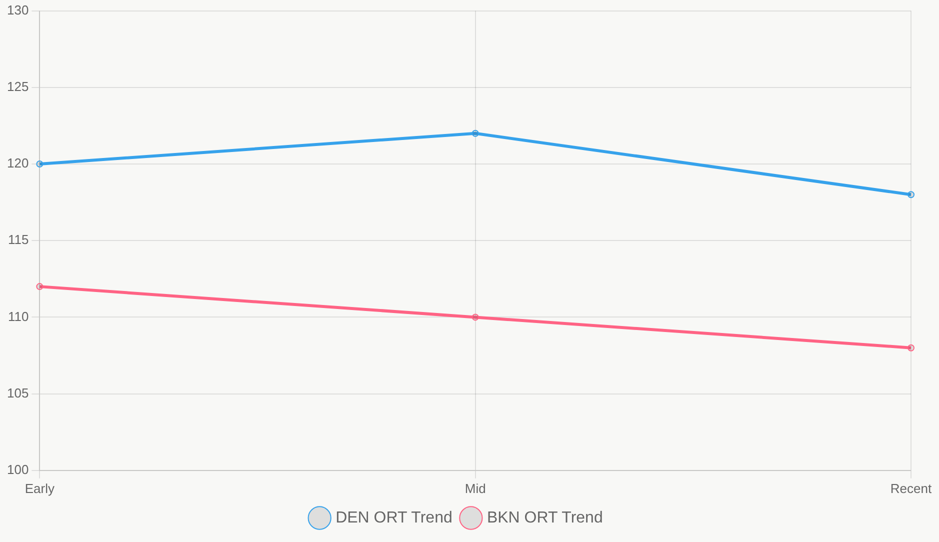 The image size is (939, 542). What do you see at coordinates (911, 488) in the screenshot?
I see `x-tick-label: Recent` at bounding box center [911, 488].